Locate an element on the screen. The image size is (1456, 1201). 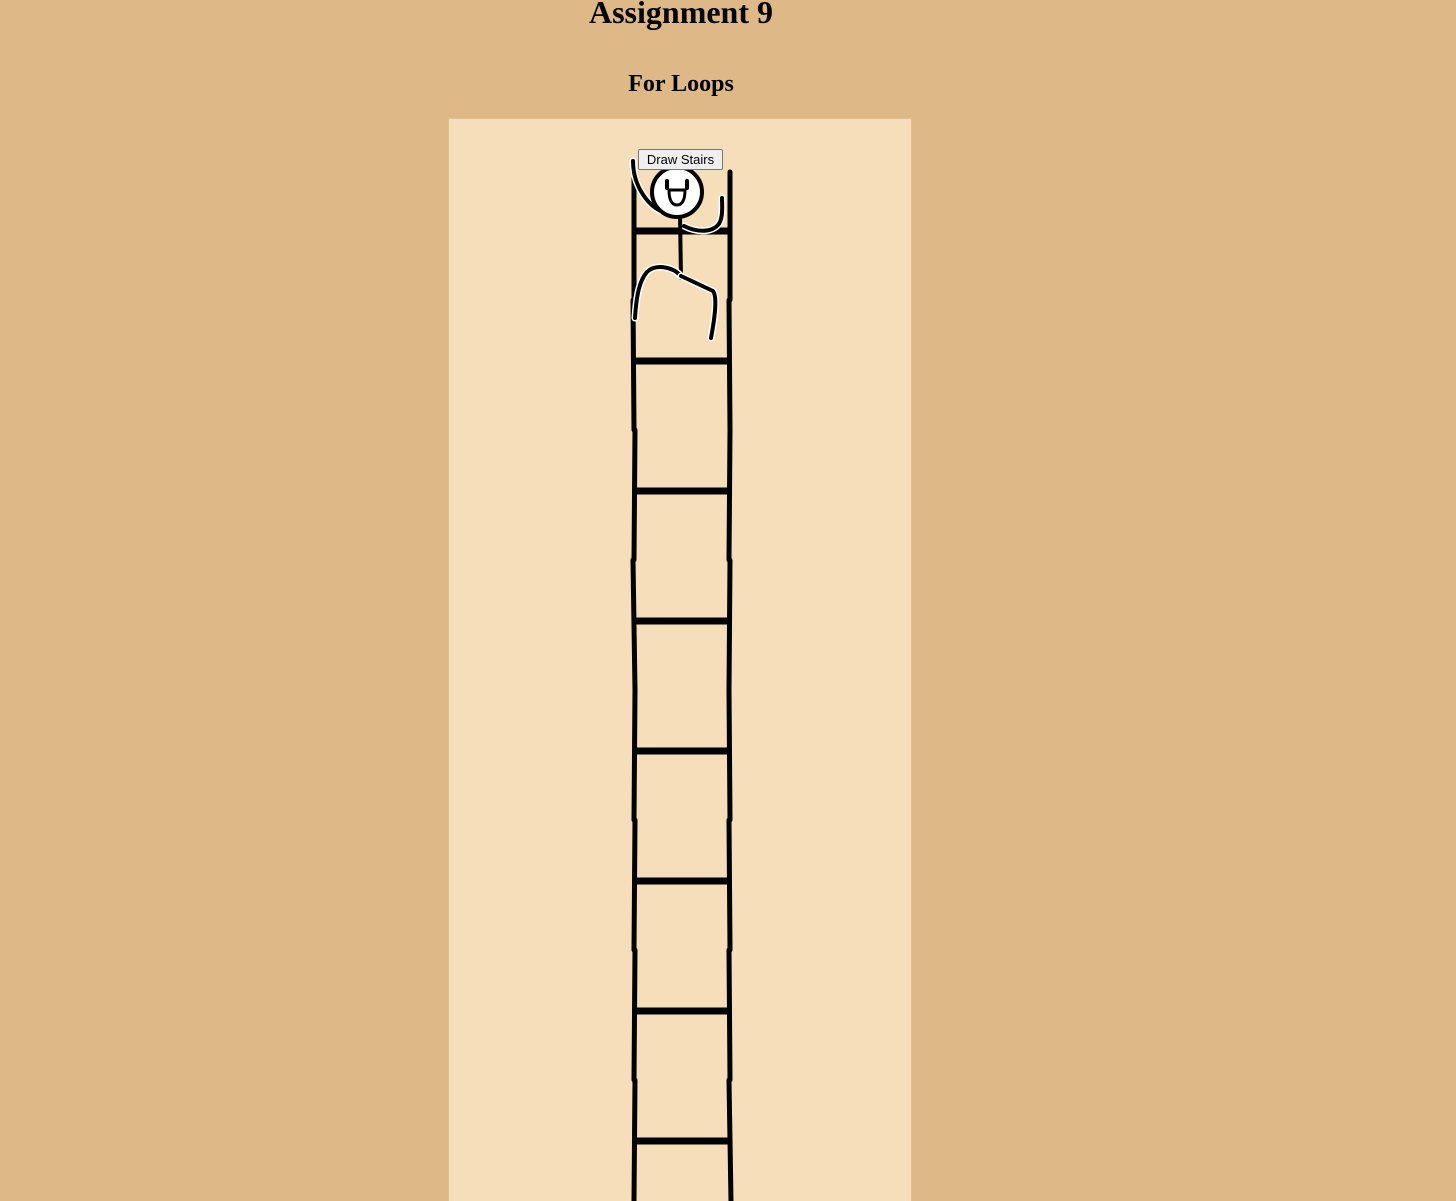
page-subtitle: For Loops is located at coordinates (681, 84).